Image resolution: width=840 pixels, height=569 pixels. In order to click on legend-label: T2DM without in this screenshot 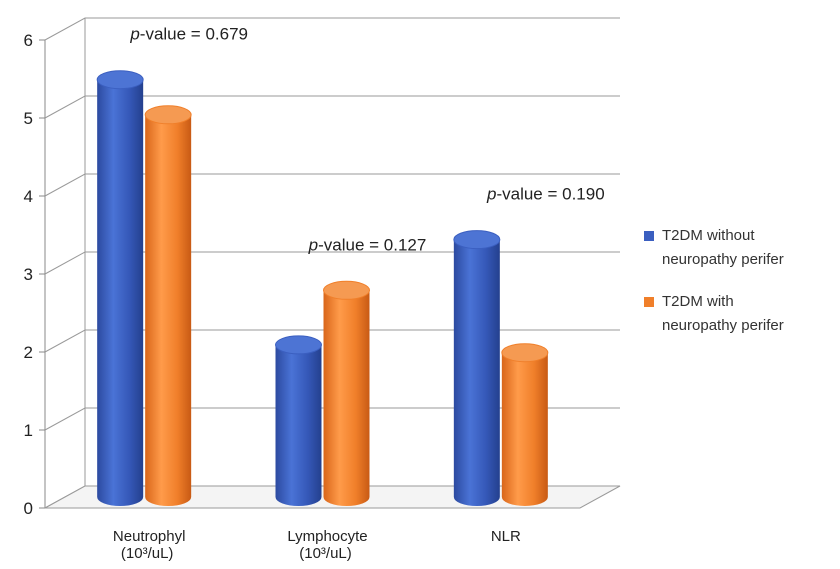, I will do `click(708, 235)`.